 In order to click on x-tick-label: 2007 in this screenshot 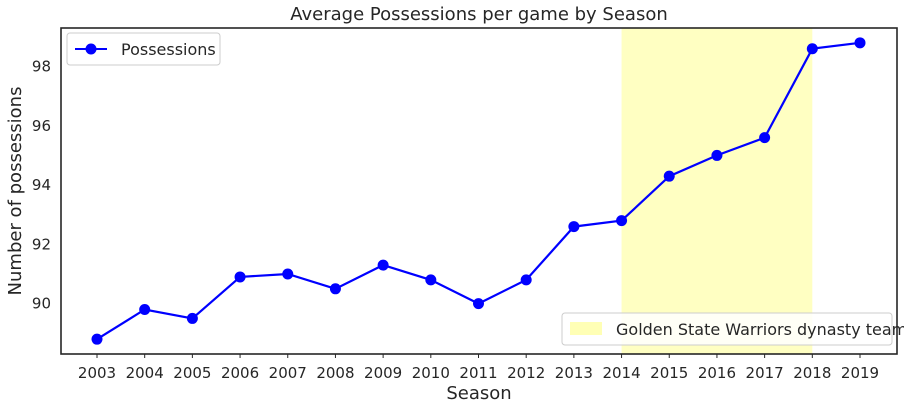, I will do `click(288, 373)`.